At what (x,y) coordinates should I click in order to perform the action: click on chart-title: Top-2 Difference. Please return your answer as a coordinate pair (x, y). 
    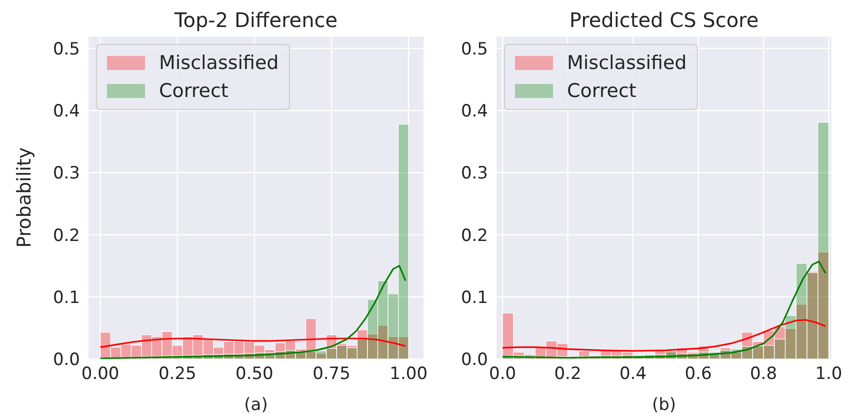
    Looking at the image, I should click on (256, 20).